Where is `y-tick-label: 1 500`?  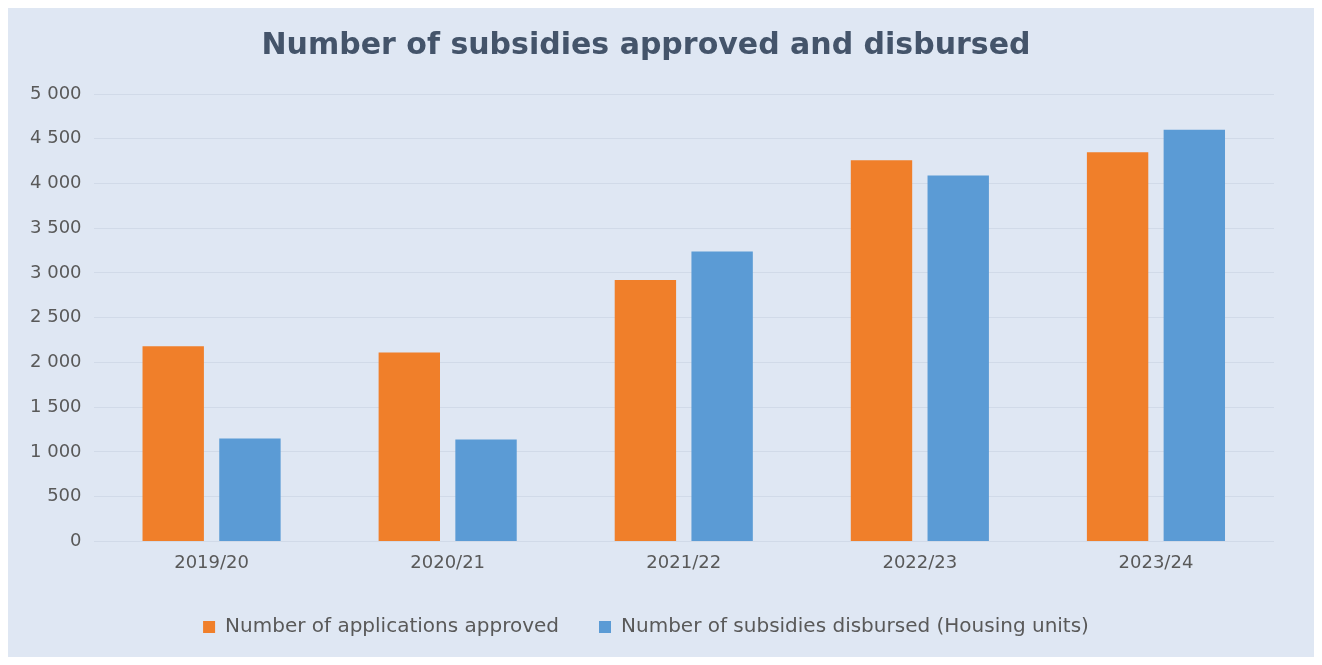 y-tick-label: 1 500 is located at coordinates (56, 405).